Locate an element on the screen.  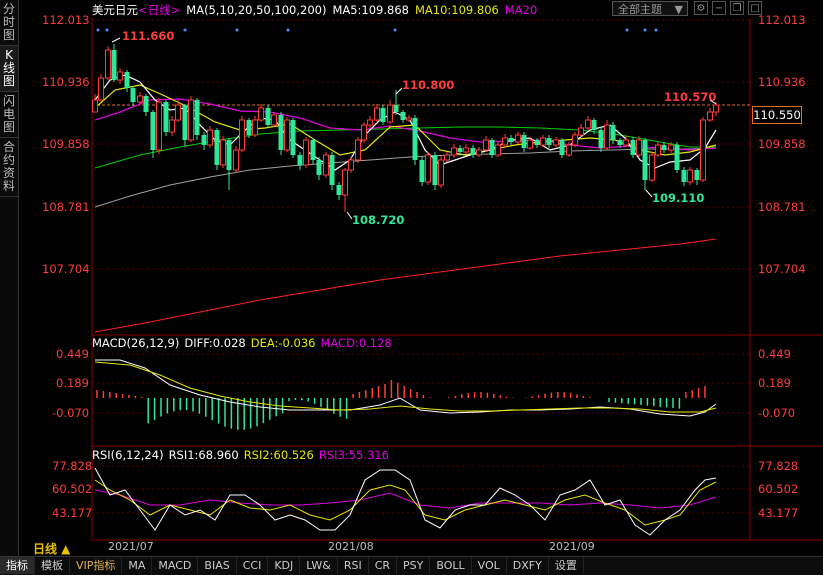
svg-text: -0.070 is located at coordinates (70, 413).